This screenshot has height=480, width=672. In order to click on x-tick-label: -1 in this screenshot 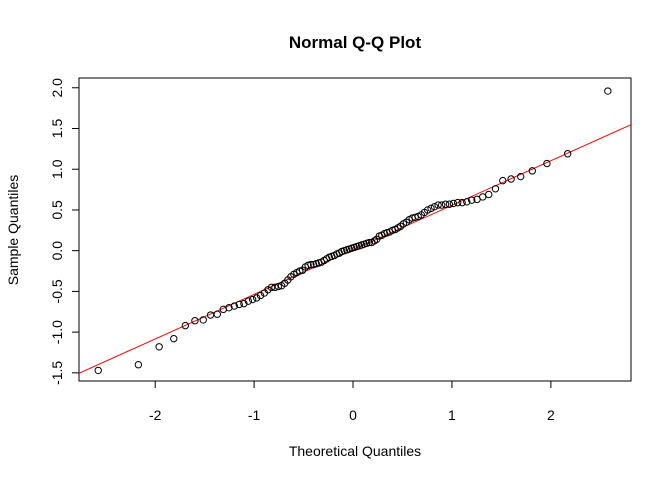, I will do `click(254, 415)`.